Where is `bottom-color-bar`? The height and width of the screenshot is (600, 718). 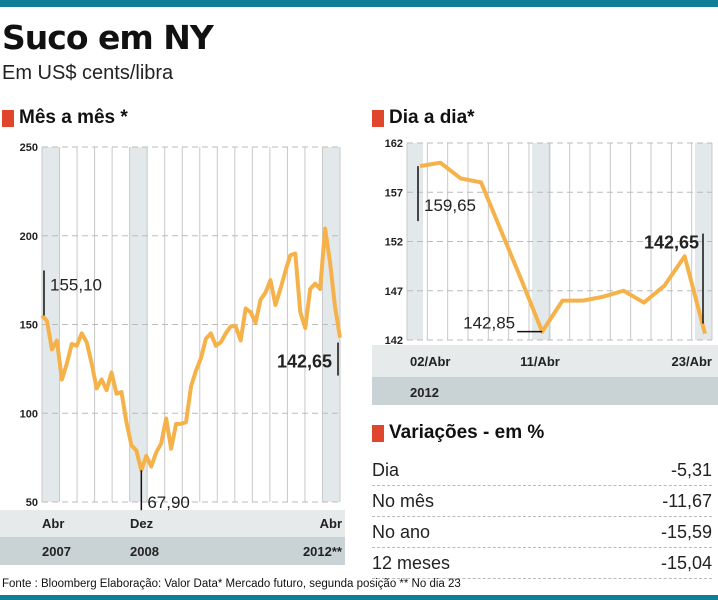
bottom-color-bar is located at coordinates (359, 597).